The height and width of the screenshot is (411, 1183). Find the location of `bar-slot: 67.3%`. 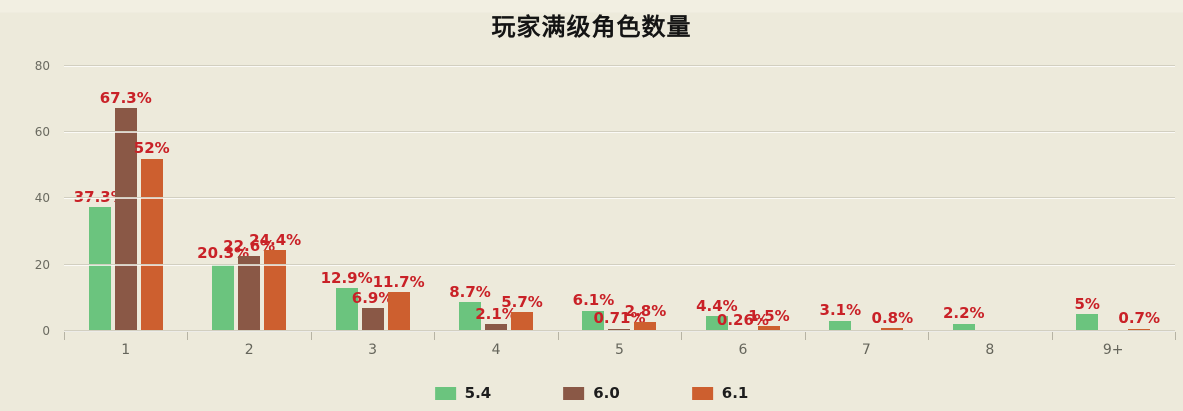

bar-slot: 67.3% is located at coordinates (126, 210).